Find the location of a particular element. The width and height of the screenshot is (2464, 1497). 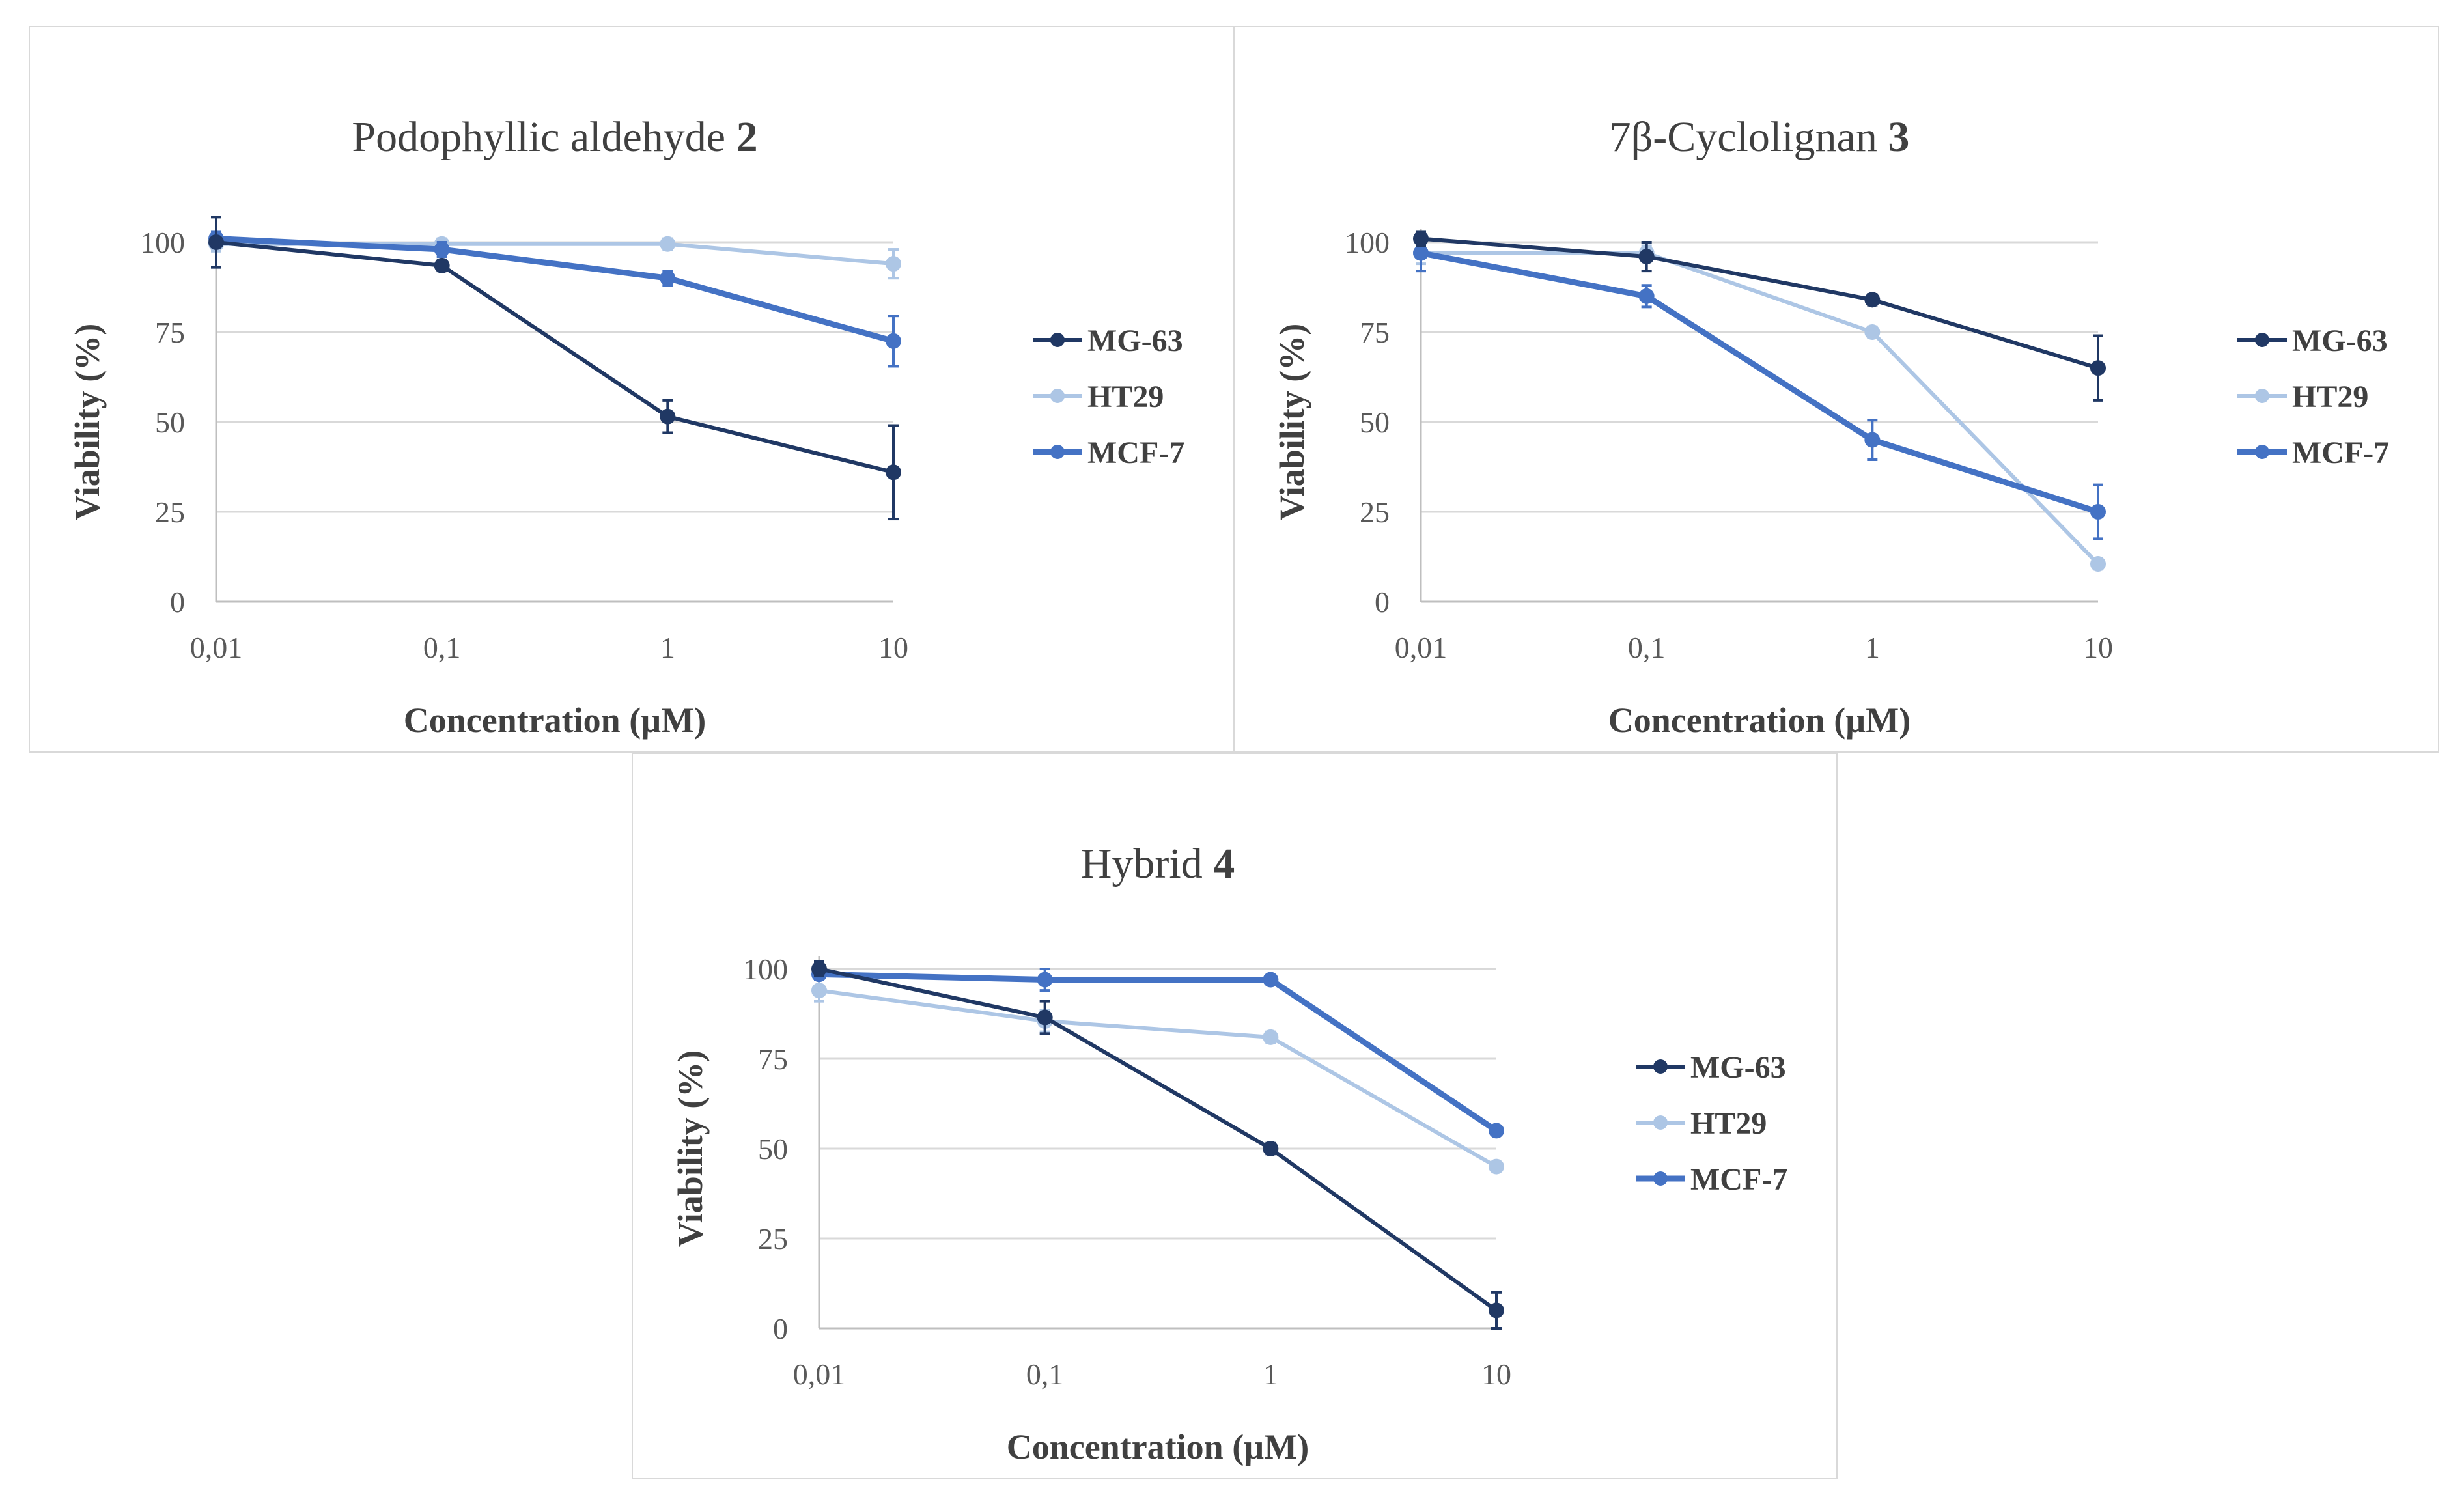

chart-title-text: Podophyllic aldehyde is located at coordinates (544, 137).